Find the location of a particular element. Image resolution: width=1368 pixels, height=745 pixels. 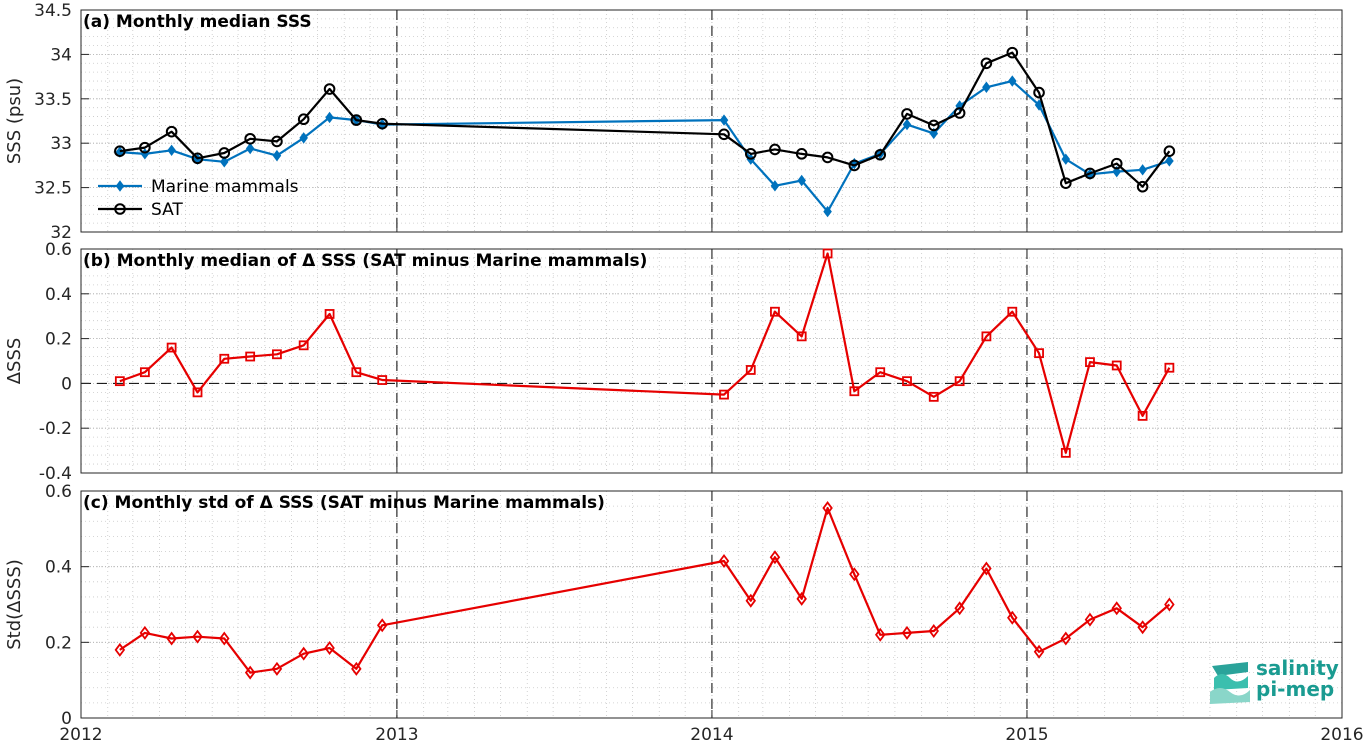

y-tick-label: 33.5 is located at coordinates (53, 100).